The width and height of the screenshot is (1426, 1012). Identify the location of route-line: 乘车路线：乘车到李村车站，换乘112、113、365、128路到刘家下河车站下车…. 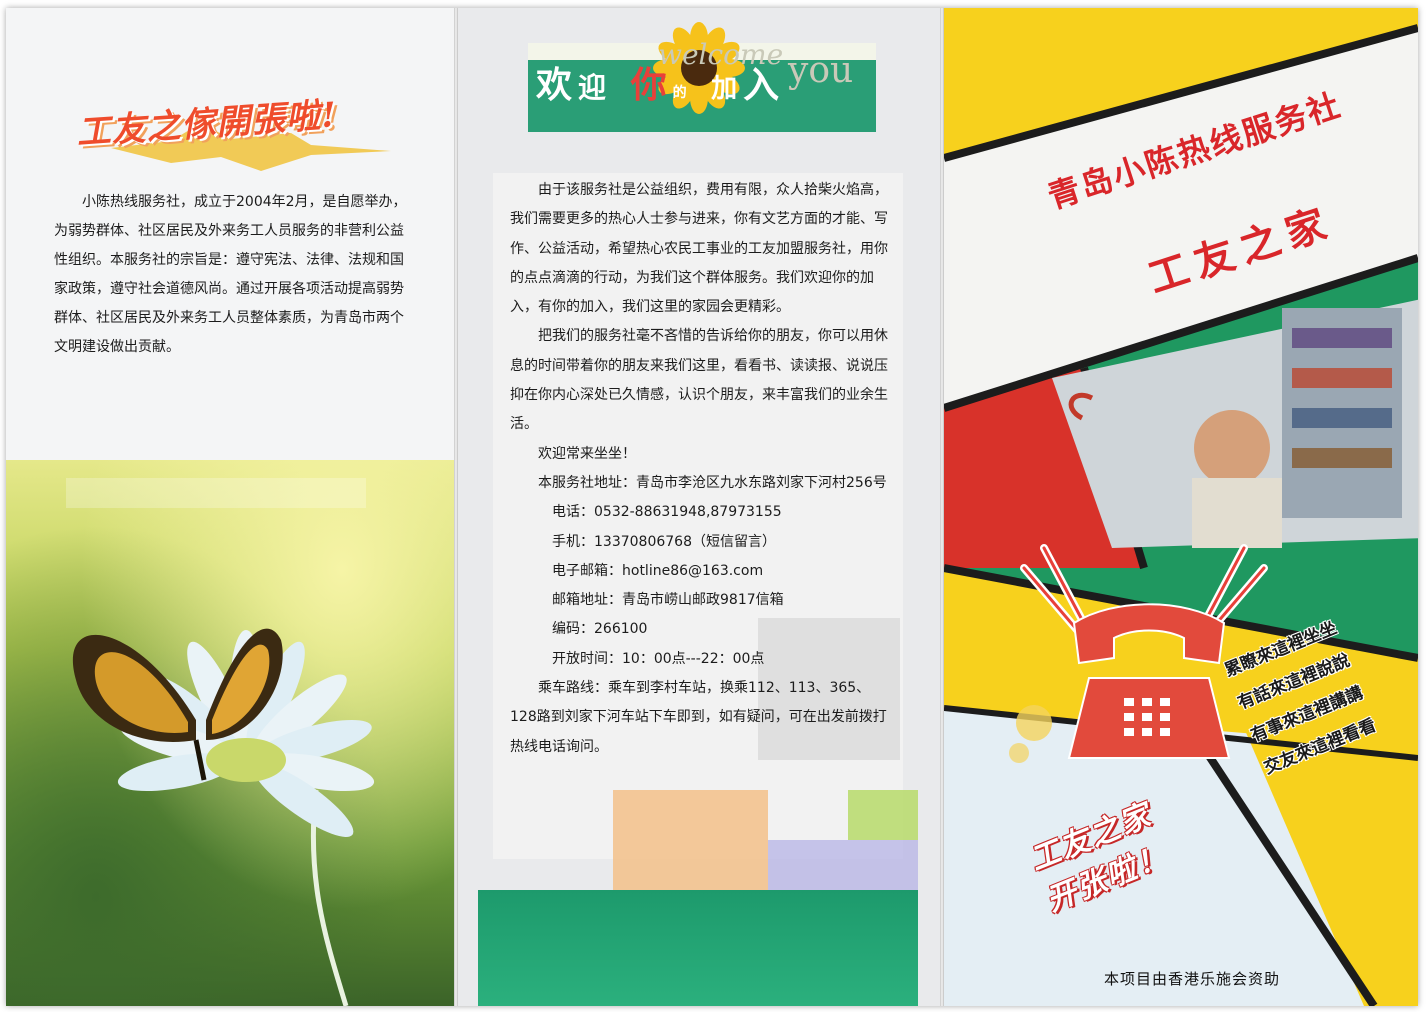
(698, 717).